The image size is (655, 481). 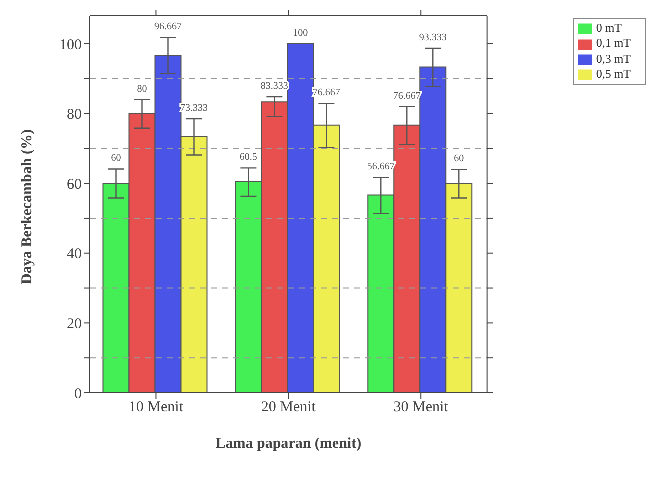 I want to click on data-label: 96.667, so click(x=168, y=27).